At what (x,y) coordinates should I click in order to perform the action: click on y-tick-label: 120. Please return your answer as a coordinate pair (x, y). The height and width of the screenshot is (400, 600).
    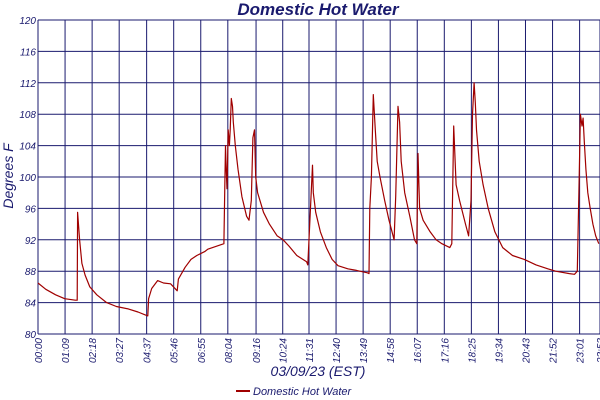
    Looking at the image, I should click on (27, 21).